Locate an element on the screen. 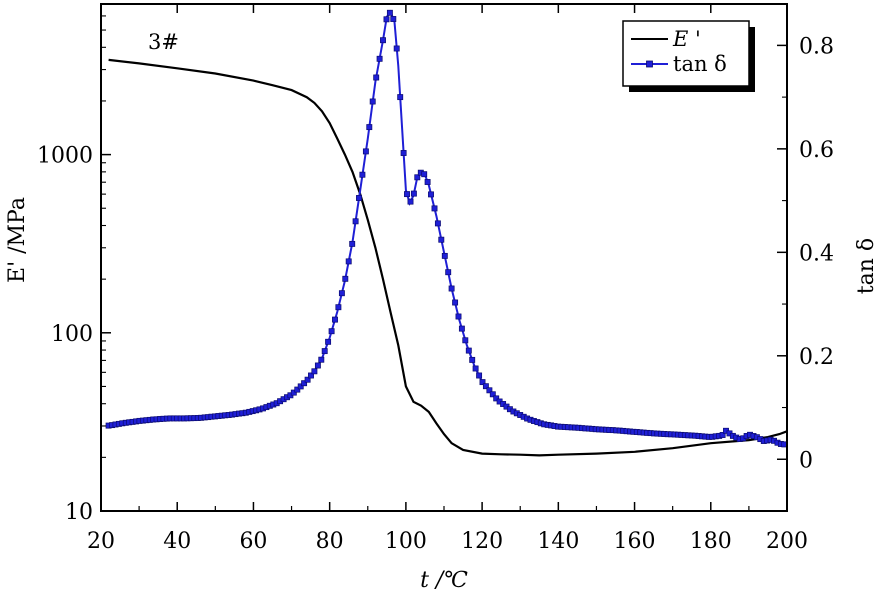 The width and height of the screenshot is (886, 591). y-right-tick-label-1: 0.2 is located at coordinates (816, 357).